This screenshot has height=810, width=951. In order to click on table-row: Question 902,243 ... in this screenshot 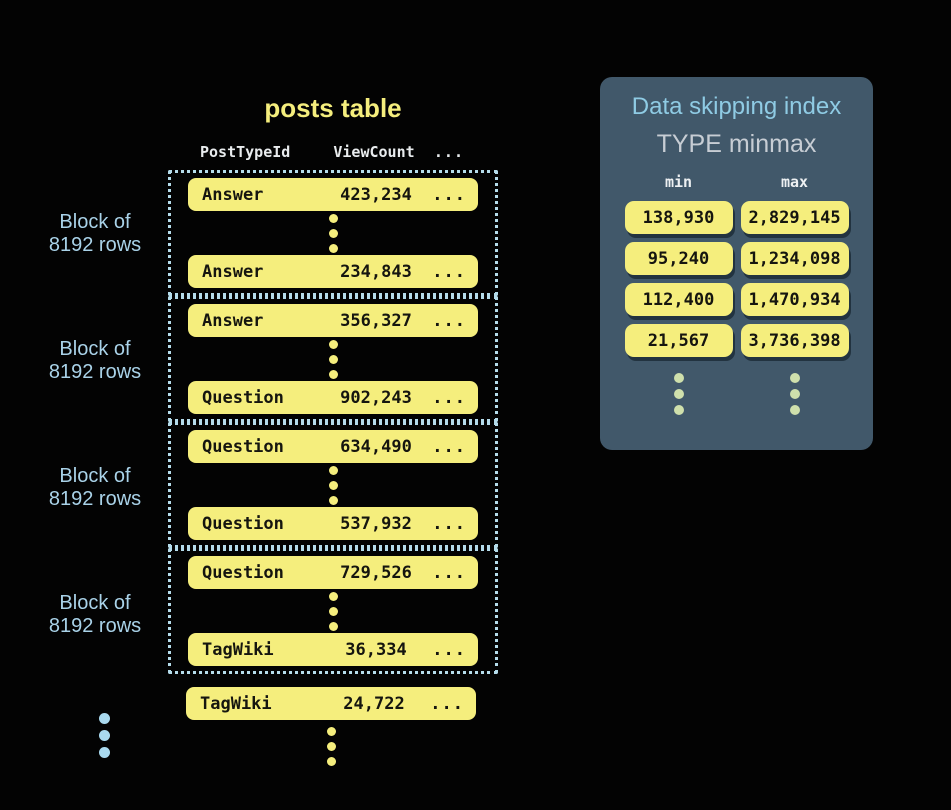, I will do `click(333, 397)`.